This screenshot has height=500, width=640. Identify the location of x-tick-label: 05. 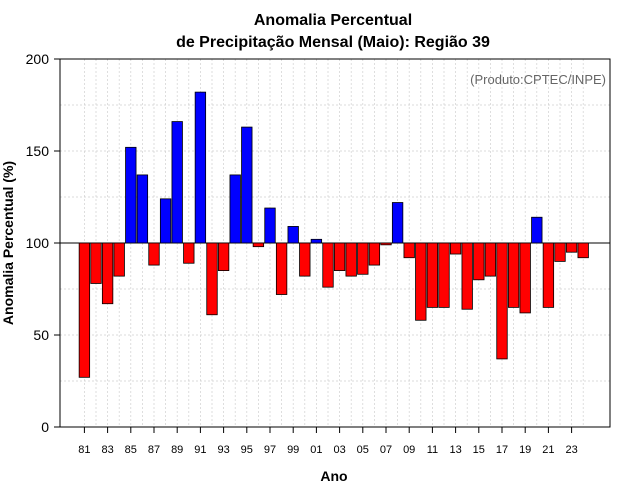
(363, 450).